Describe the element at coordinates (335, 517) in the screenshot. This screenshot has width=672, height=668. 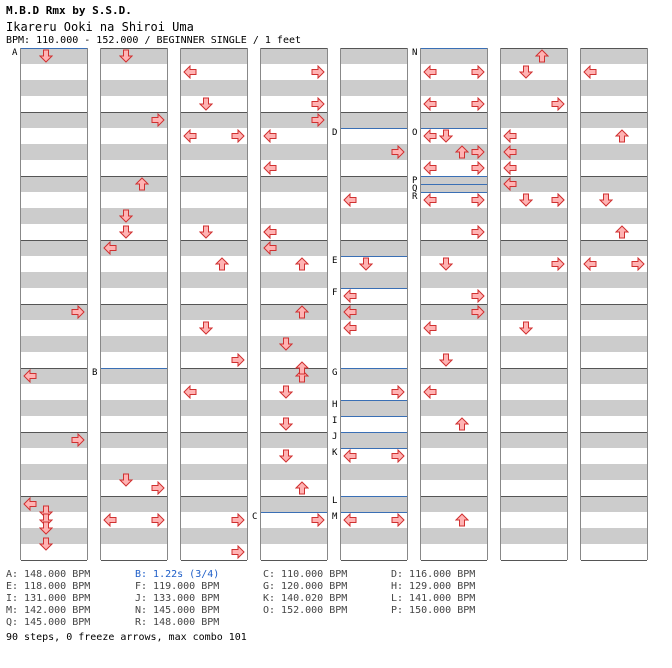
I see `bpm-marker-label: M` at that location.